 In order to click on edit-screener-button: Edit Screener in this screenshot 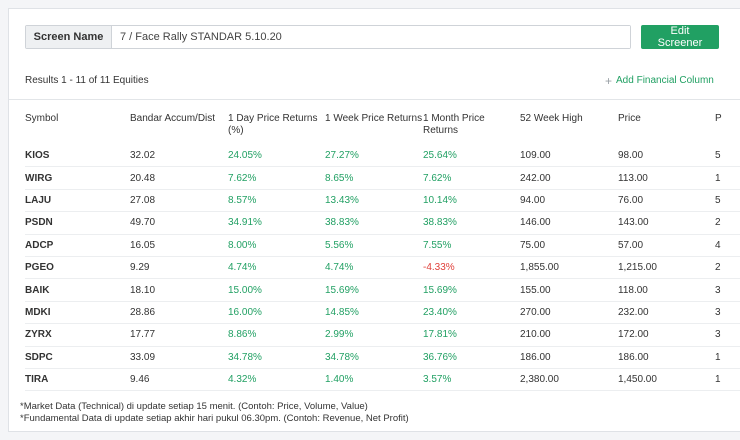, I will do `click(680, 37)`.